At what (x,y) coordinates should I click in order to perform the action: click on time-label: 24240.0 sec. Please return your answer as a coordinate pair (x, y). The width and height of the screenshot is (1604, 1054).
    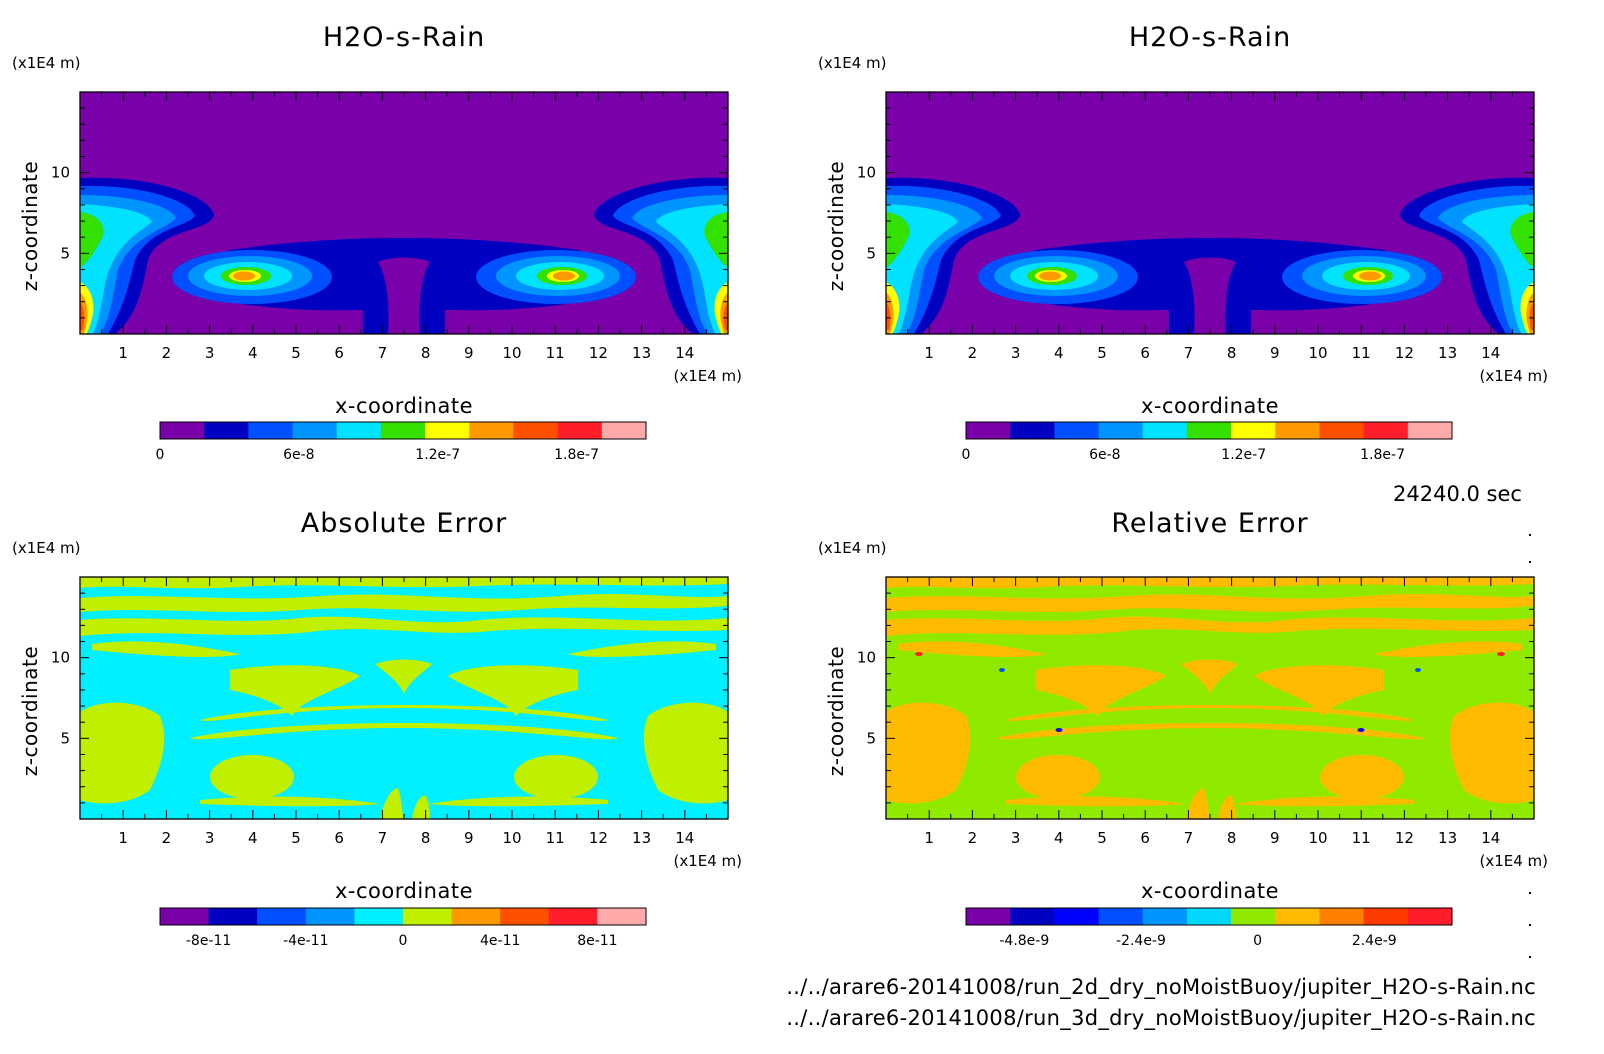
    Looking at the image, I should click on (1457, 494).